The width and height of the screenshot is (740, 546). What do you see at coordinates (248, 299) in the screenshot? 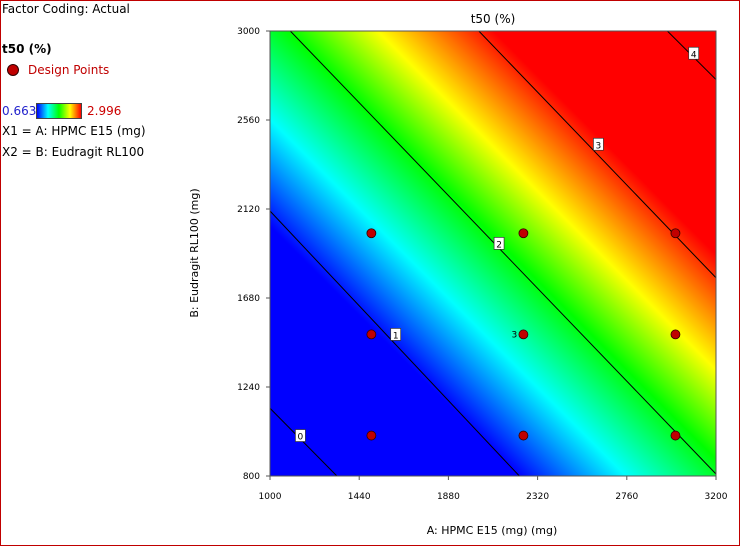
I see `y-tick-label: 1680` at bounding box center [248, 299].